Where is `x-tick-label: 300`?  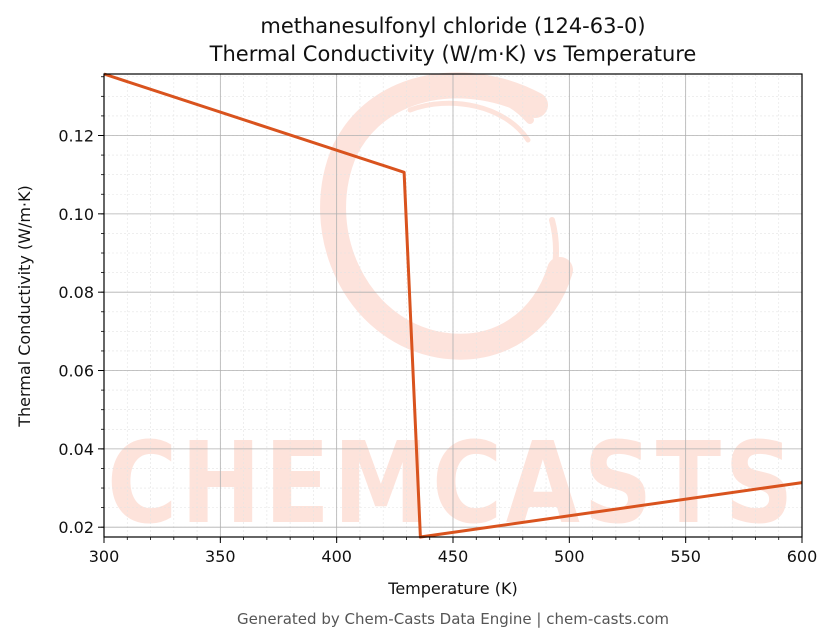
x-tick-label: 300 is located at coordinates (104, 556).